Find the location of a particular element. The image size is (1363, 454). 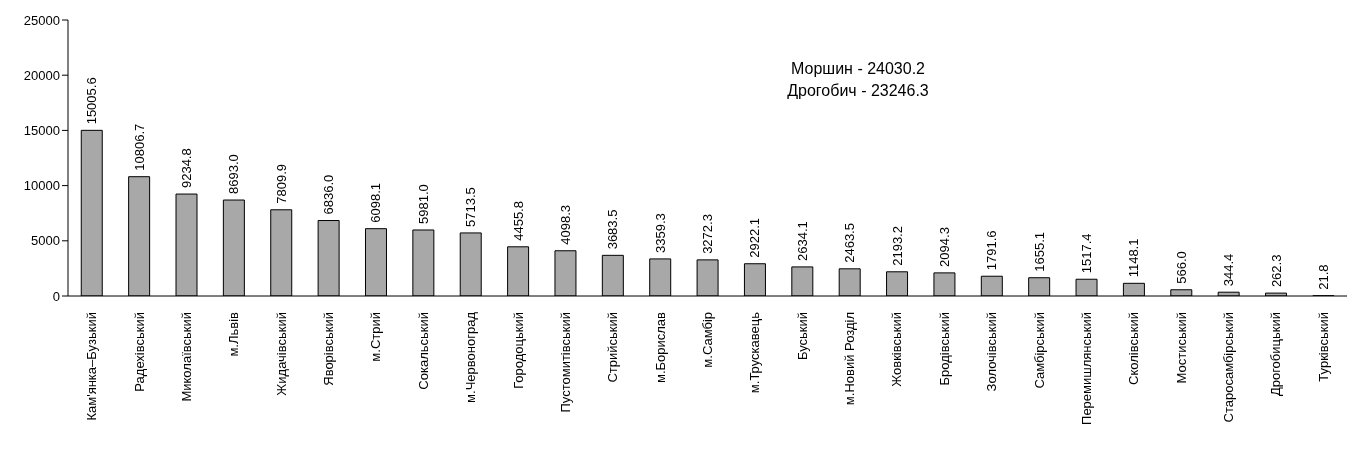

annotation: Моршин - 24030.2 is located at coordinates (858, 69).